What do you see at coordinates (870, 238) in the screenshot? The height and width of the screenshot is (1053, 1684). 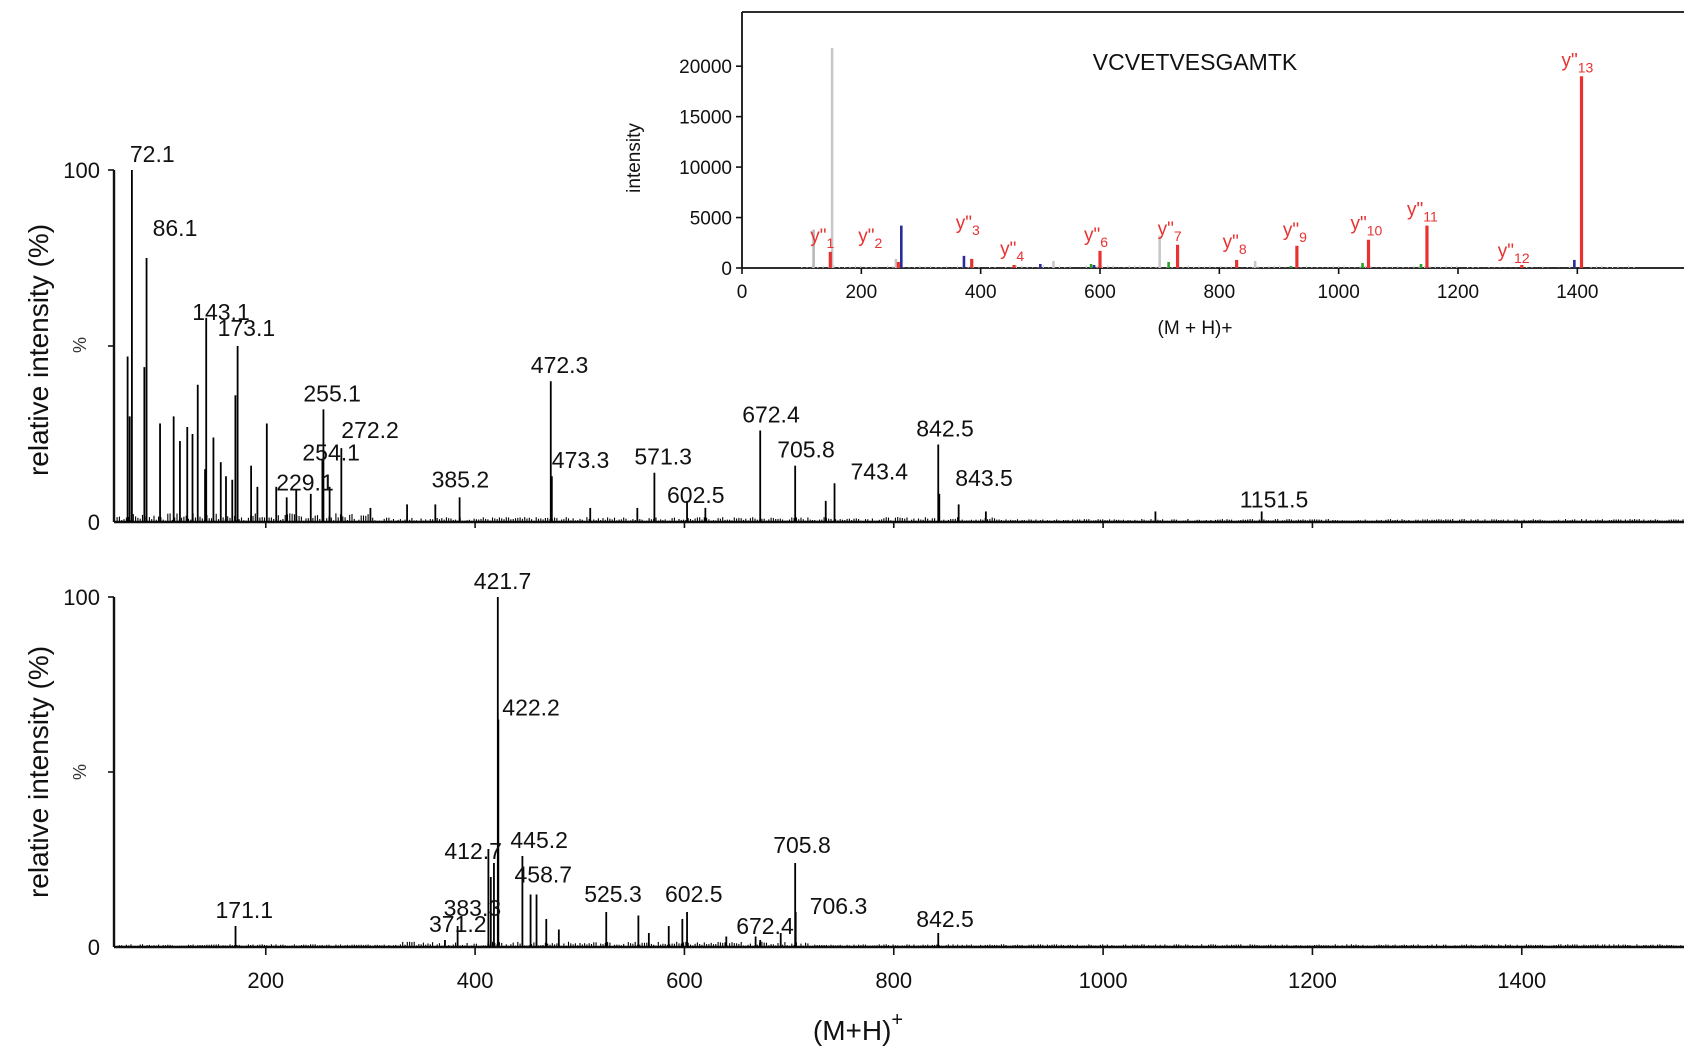 I see `inset-ion-label: y"2` at bounding box center [870, 238].